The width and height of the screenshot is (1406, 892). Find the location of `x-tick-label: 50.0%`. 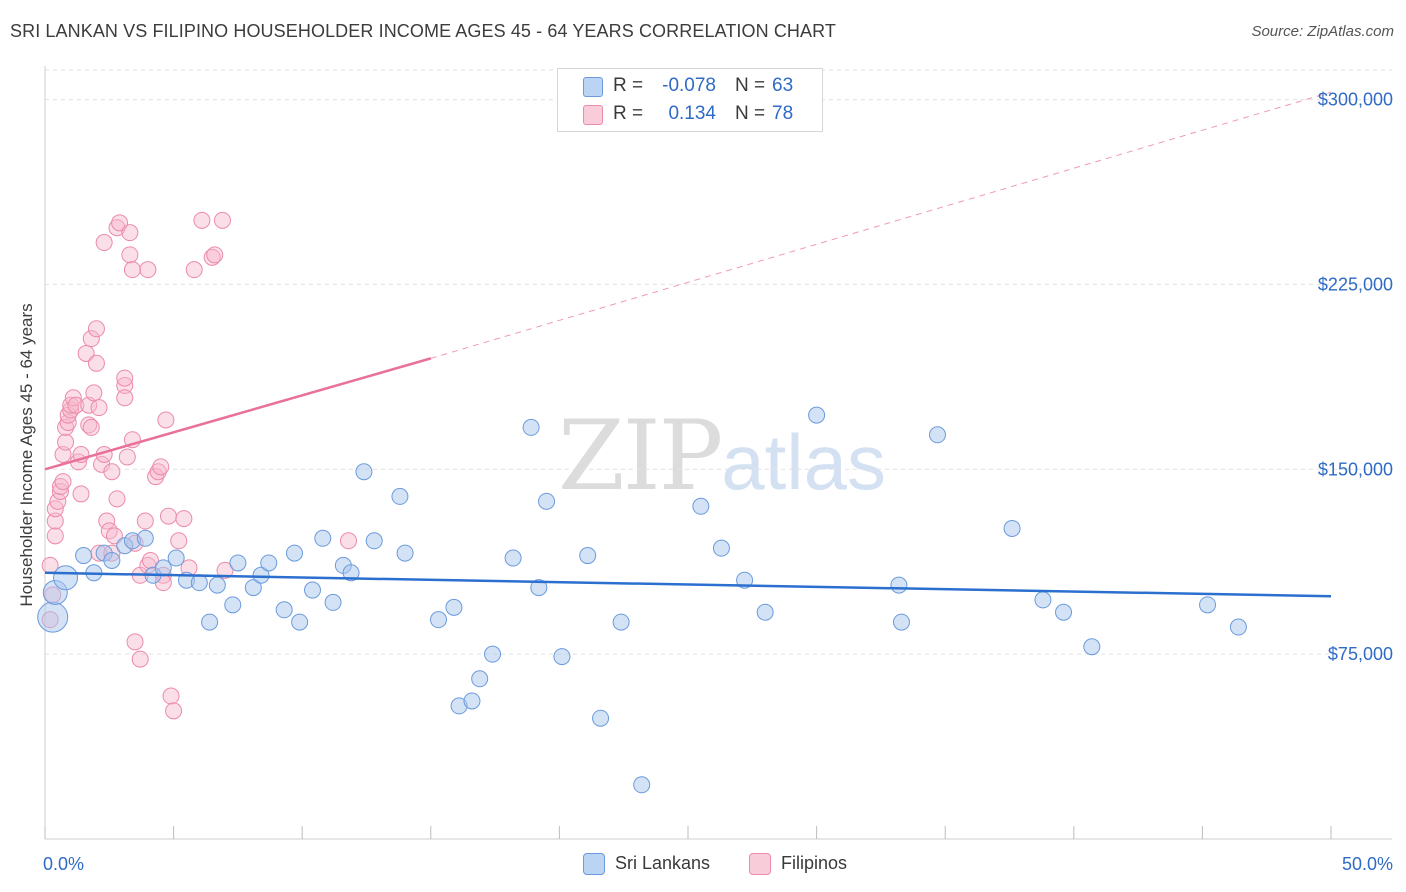

x-tick-label: 50.0% is located at coordinates (1367, 864).